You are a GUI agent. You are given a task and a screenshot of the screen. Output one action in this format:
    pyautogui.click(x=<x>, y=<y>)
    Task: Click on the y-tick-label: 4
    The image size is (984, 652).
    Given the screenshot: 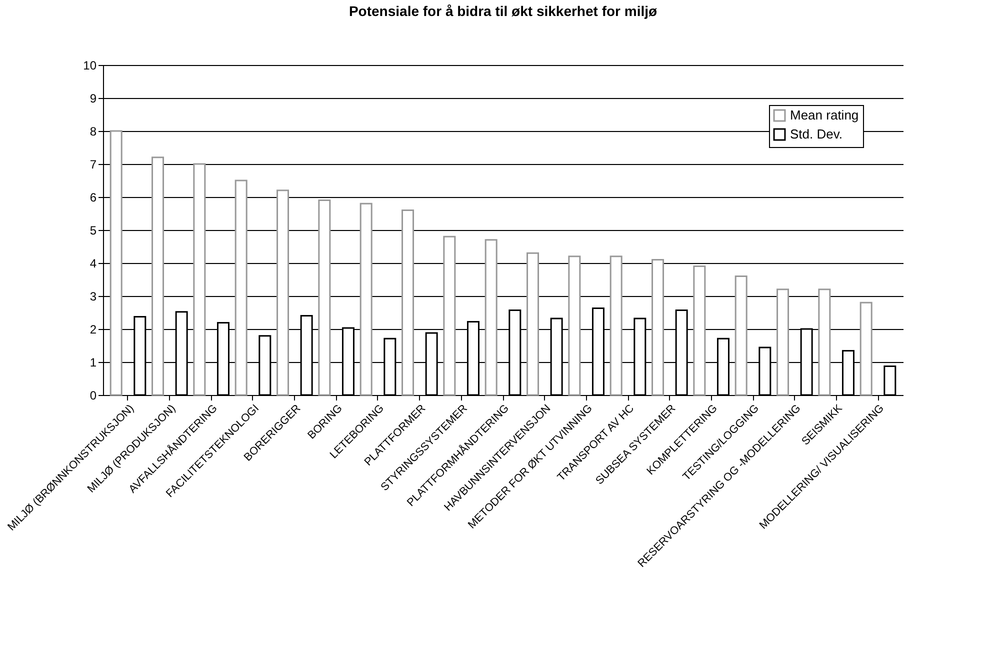 What is the action you would take?
    pyautogui.click(x=93, y=263)
    